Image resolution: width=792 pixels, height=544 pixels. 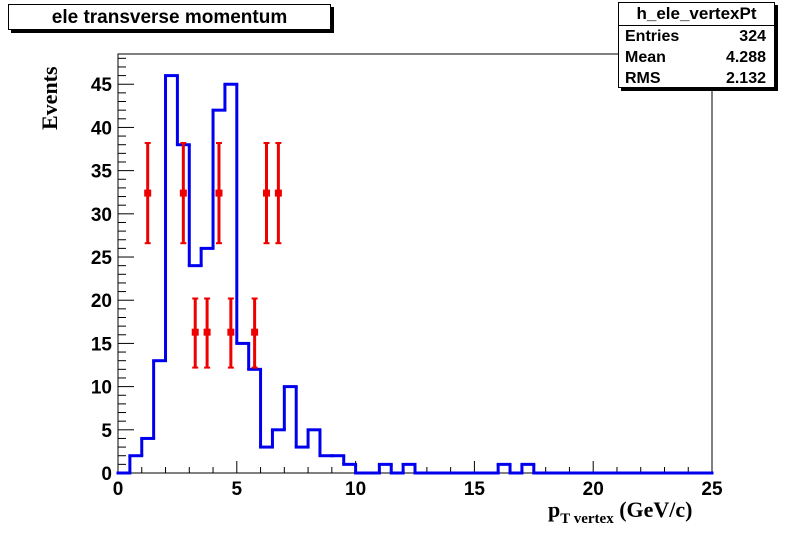 I want to click on stats-value: 324, so click(x=752, y=36).